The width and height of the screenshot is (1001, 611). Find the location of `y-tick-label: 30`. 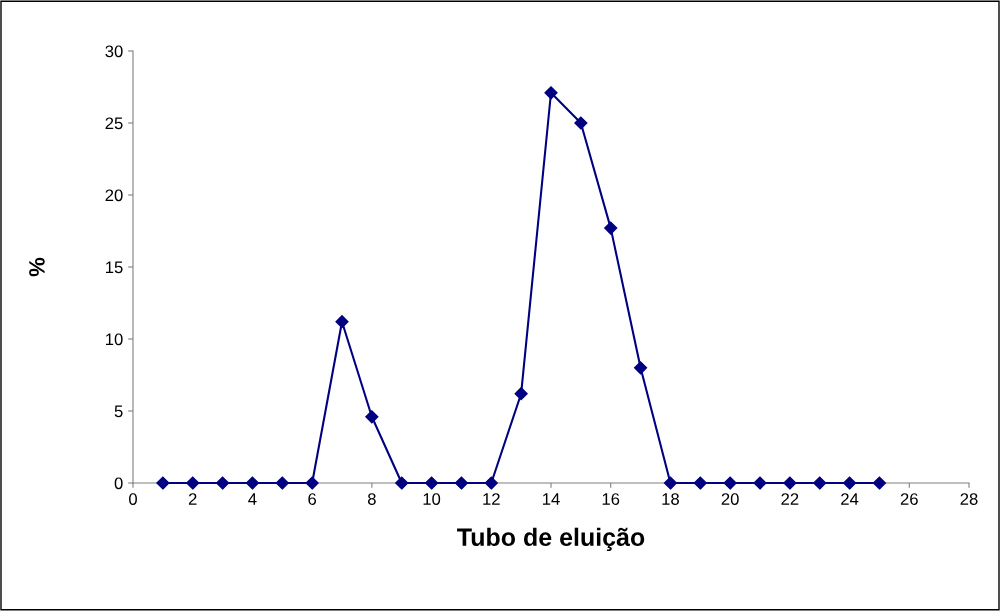

y-tick-label: 30 is located at coordinates (114, 51).